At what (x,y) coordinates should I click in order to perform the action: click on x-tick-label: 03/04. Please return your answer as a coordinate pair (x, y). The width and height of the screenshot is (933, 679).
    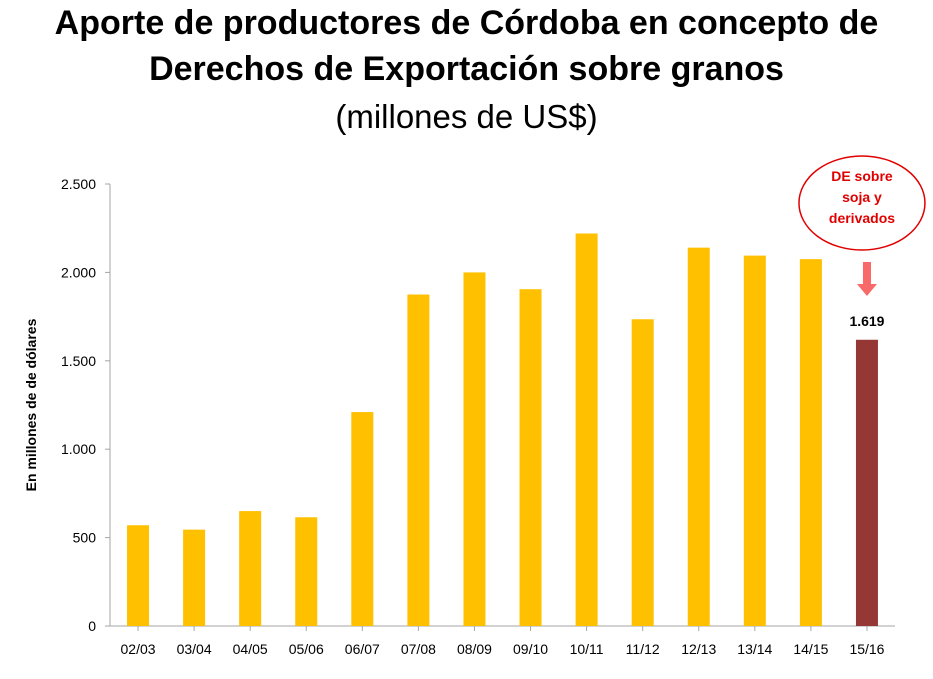
    Looking at the image, I should click on (194, 649).